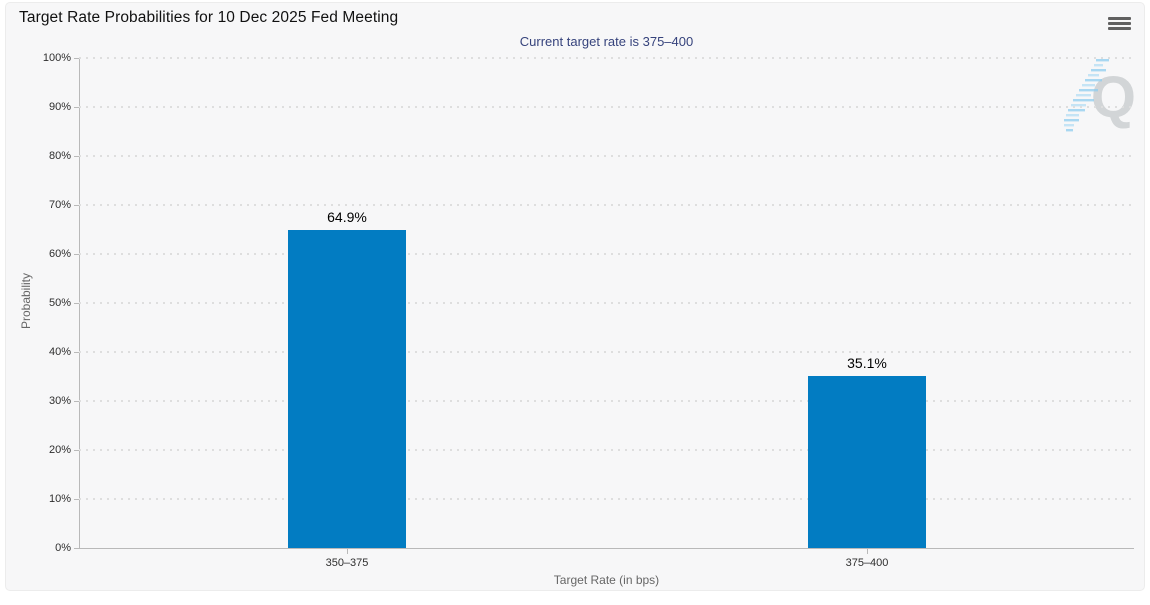 Image resolution: width=1150 pixels, height=605 pixels. What do you see at coordinates (59, 303) in the screenshot?
I see `y-tick-label: 50%` at bounding box center [59, 303].